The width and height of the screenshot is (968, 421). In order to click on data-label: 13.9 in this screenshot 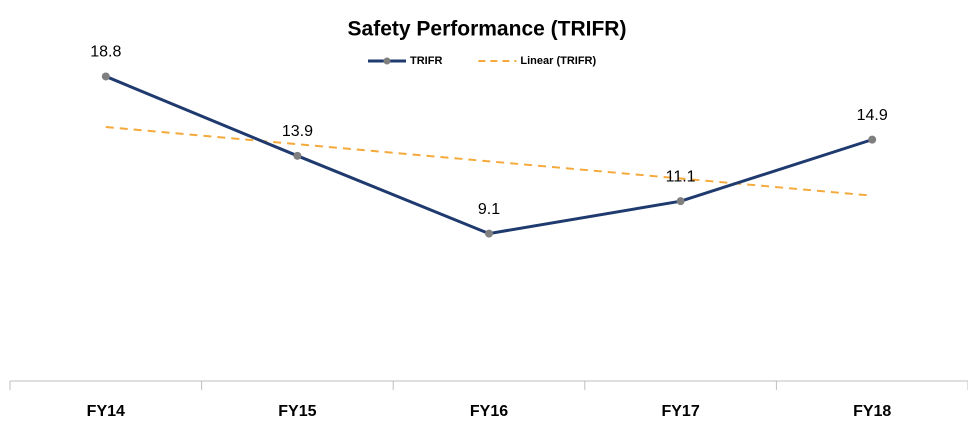, I will do `click(297, 131)`.